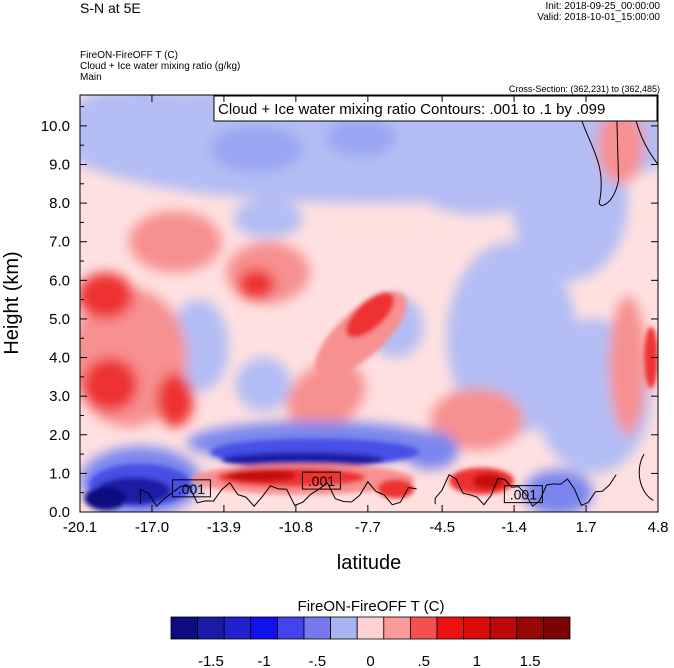 The height and width of the screenshot is (668, 674). Describe the element at coordinates (261, 475) in the screenshot. I see `surface-warm-core` at that location.